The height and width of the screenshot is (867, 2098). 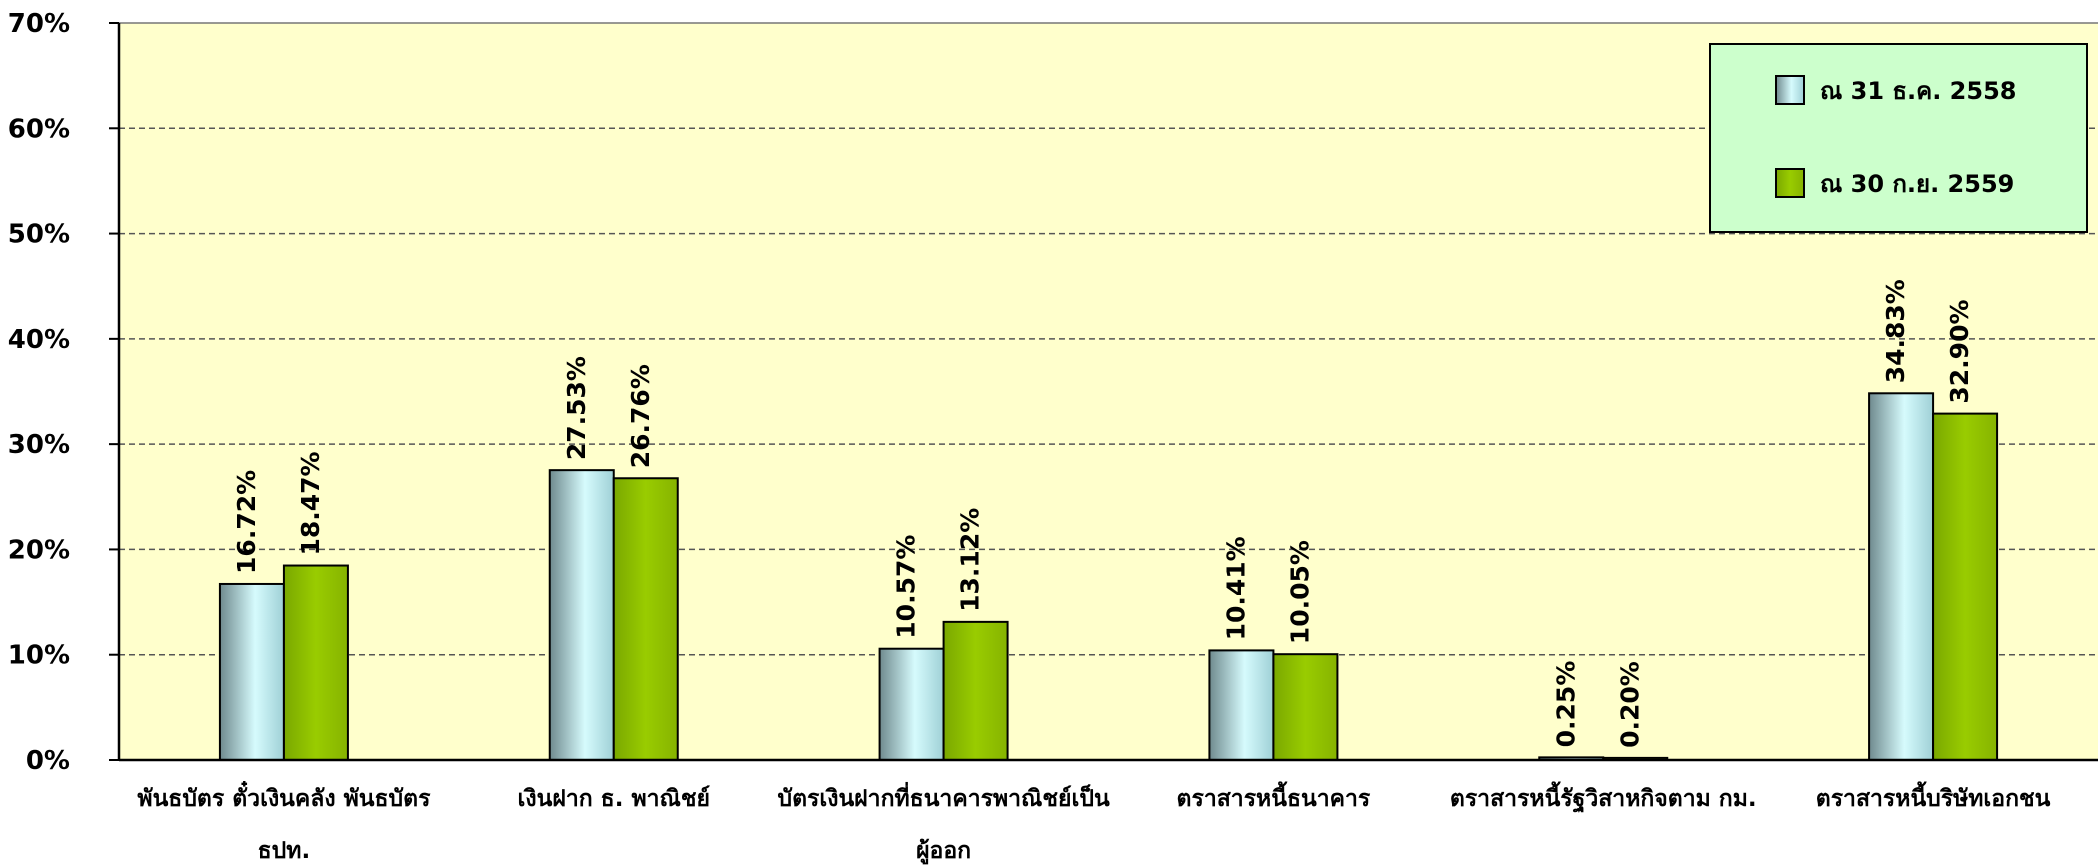 I want to click on legend-box, so click(x=1898, y=138).